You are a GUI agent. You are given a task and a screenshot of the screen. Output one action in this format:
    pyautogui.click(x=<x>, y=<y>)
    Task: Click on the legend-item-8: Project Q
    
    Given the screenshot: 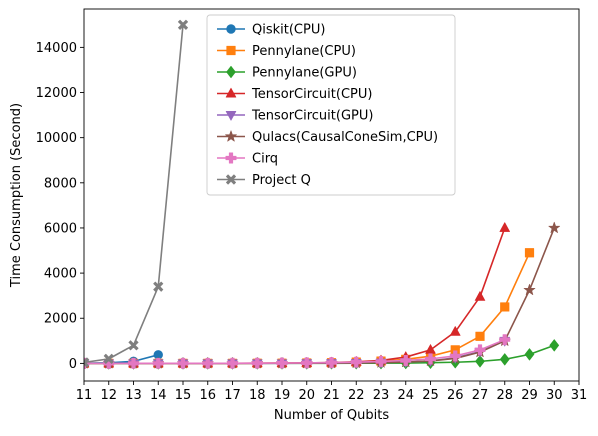 What is the action you would take?
    pyautogui.click(x=264, y=180)
    